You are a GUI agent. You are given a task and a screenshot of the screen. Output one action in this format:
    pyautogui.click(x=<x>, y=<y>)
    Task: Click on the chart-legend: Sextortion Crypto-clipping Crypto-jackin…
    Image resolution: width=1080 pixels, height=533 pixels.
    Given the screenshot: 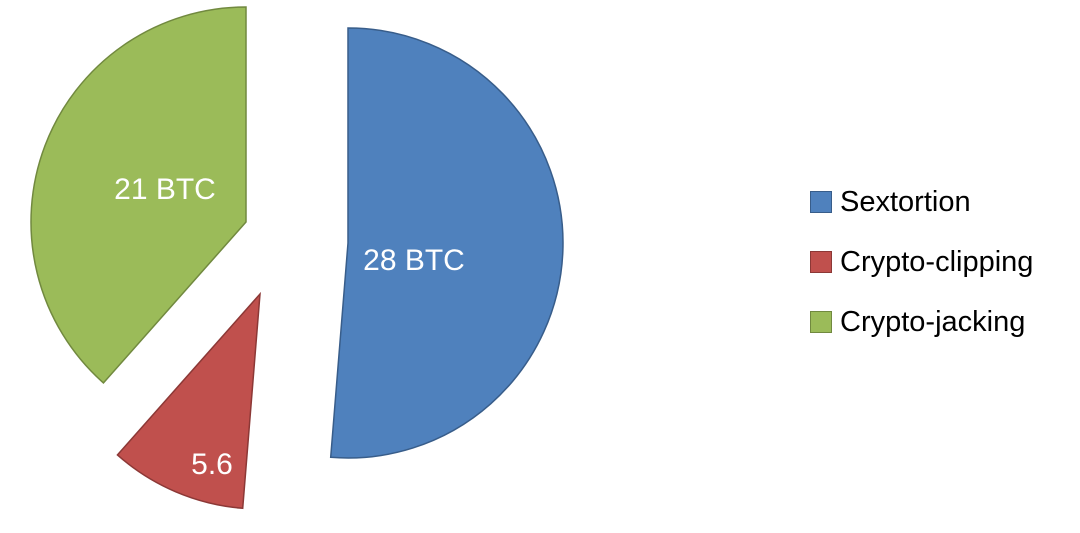 What is the action you would take?
    pyautogui.click(x=921, y=262)
    